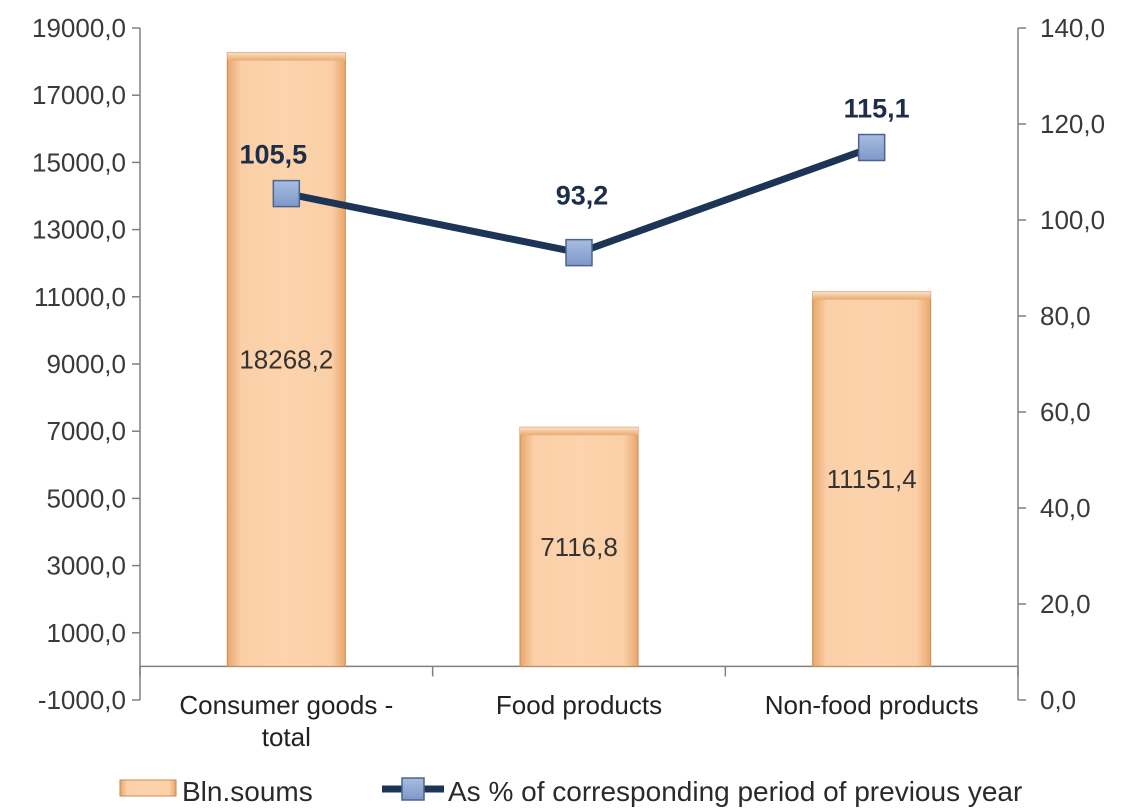  I want to click on left-tick-label: 5000,0, so click(86, 498).